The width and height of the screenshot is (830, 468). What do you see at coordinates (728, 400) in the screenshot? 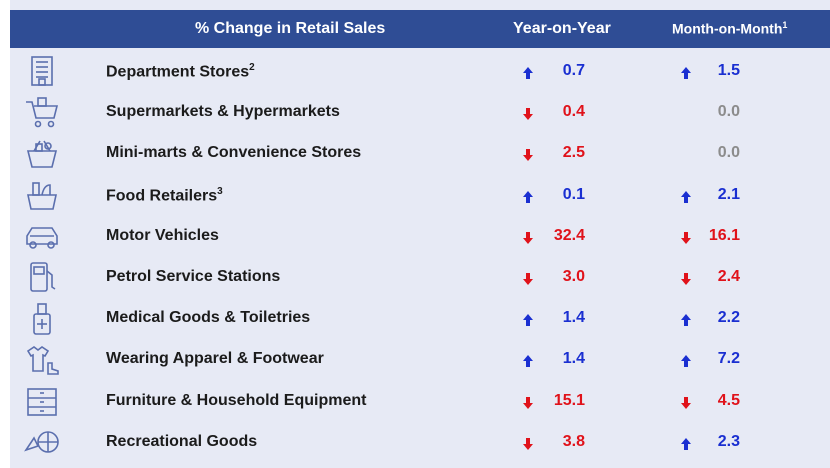
I see `month-on-month-value: 4.5` at bounding box center [728, 400].